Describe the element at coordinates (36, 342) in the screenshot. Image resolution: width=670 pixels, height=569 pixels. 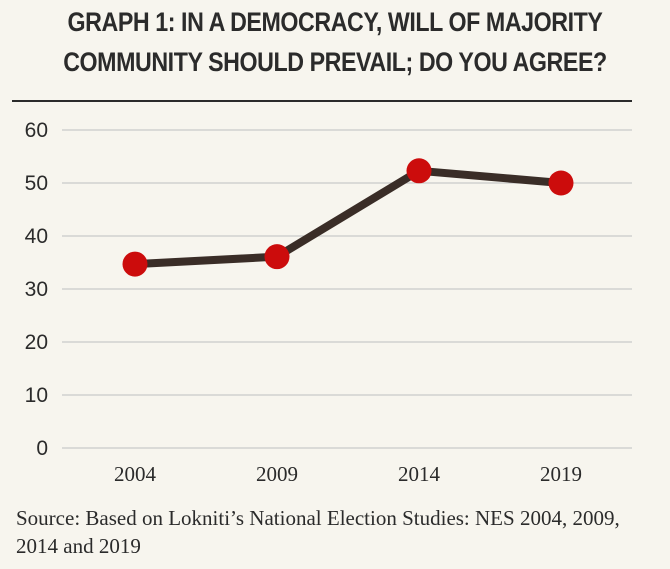
I see `y-tick-label-20: 20` at that location.